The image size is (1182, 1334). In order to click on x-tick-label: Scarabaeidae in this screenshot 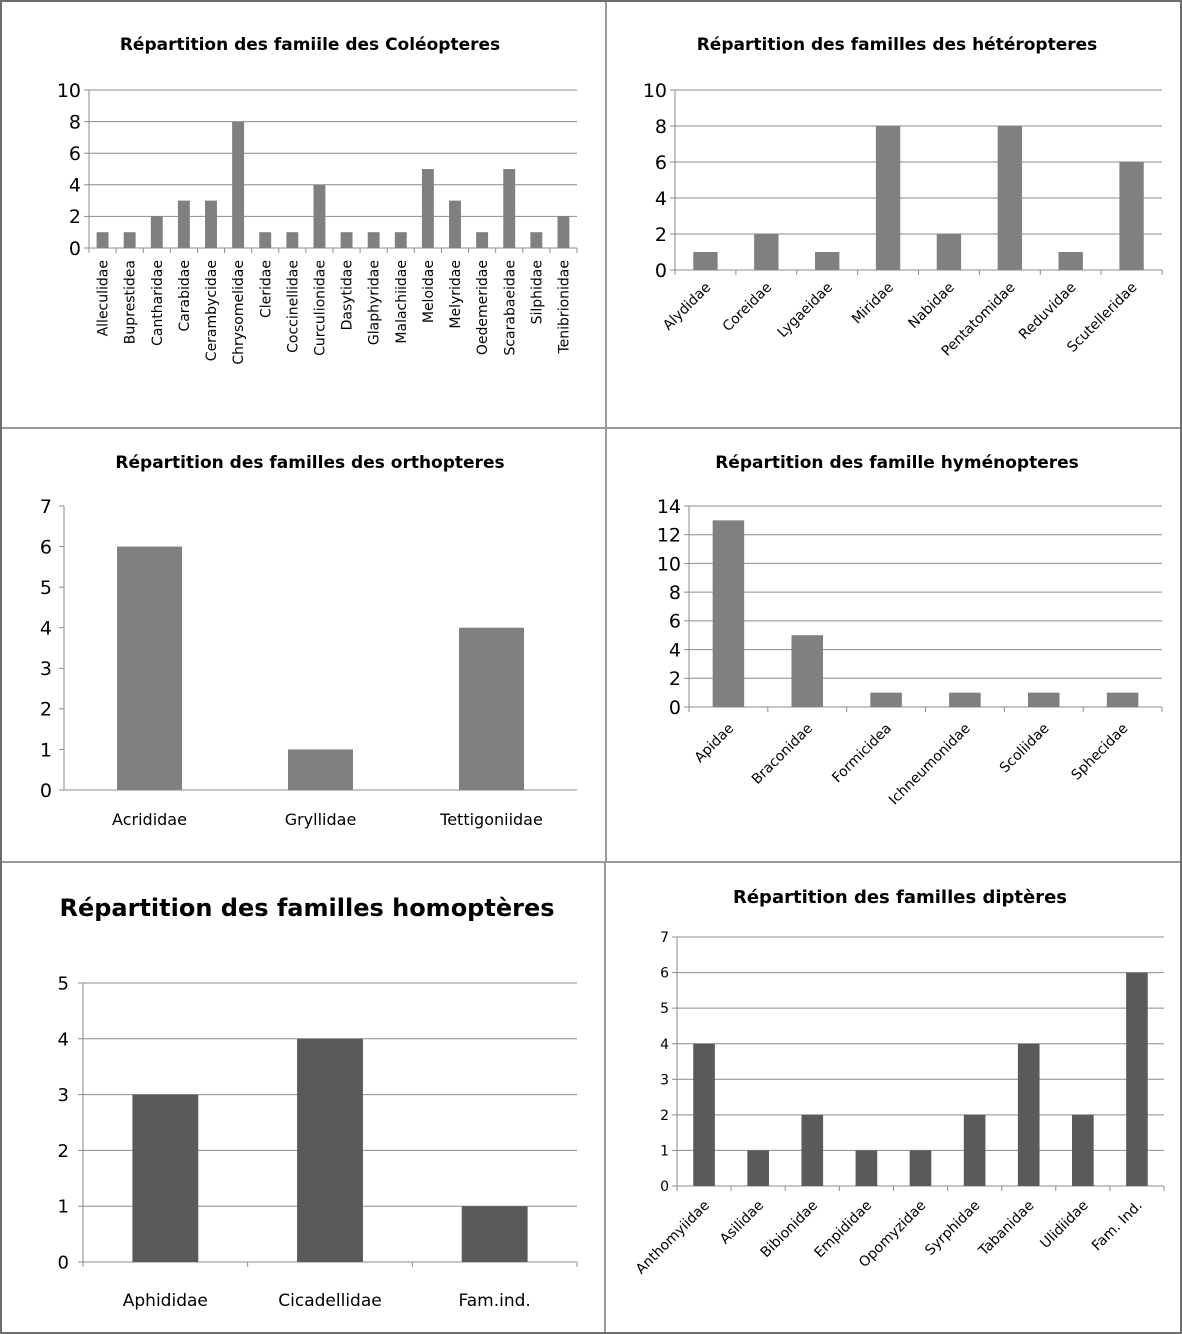, I will do `click(510, 308)`.